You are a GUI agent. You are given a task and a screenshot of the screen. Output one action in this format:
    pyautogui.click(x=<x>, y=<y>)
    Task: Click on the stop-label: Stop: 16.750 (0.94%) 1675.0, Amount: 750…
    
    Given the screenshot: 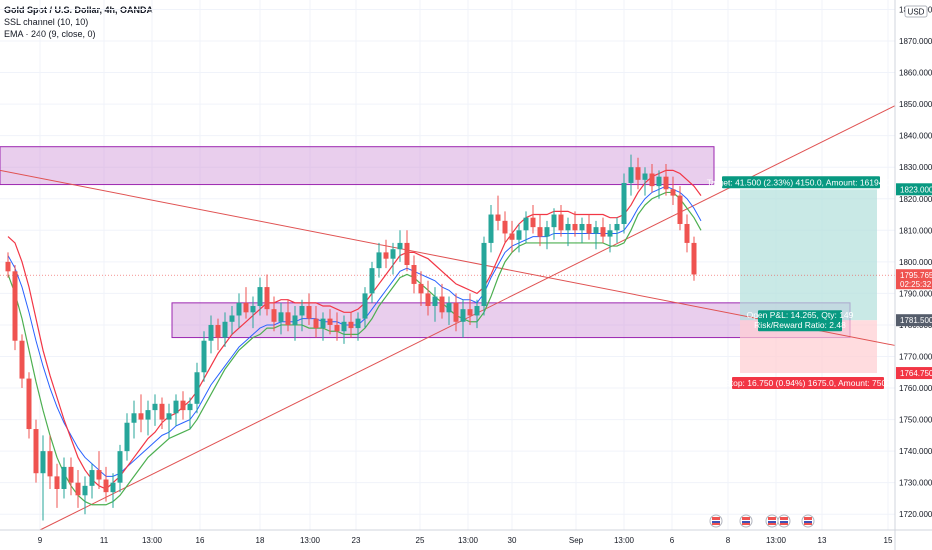 What is the action you would take?
    pyautogui.click(x=808, y=383)
    